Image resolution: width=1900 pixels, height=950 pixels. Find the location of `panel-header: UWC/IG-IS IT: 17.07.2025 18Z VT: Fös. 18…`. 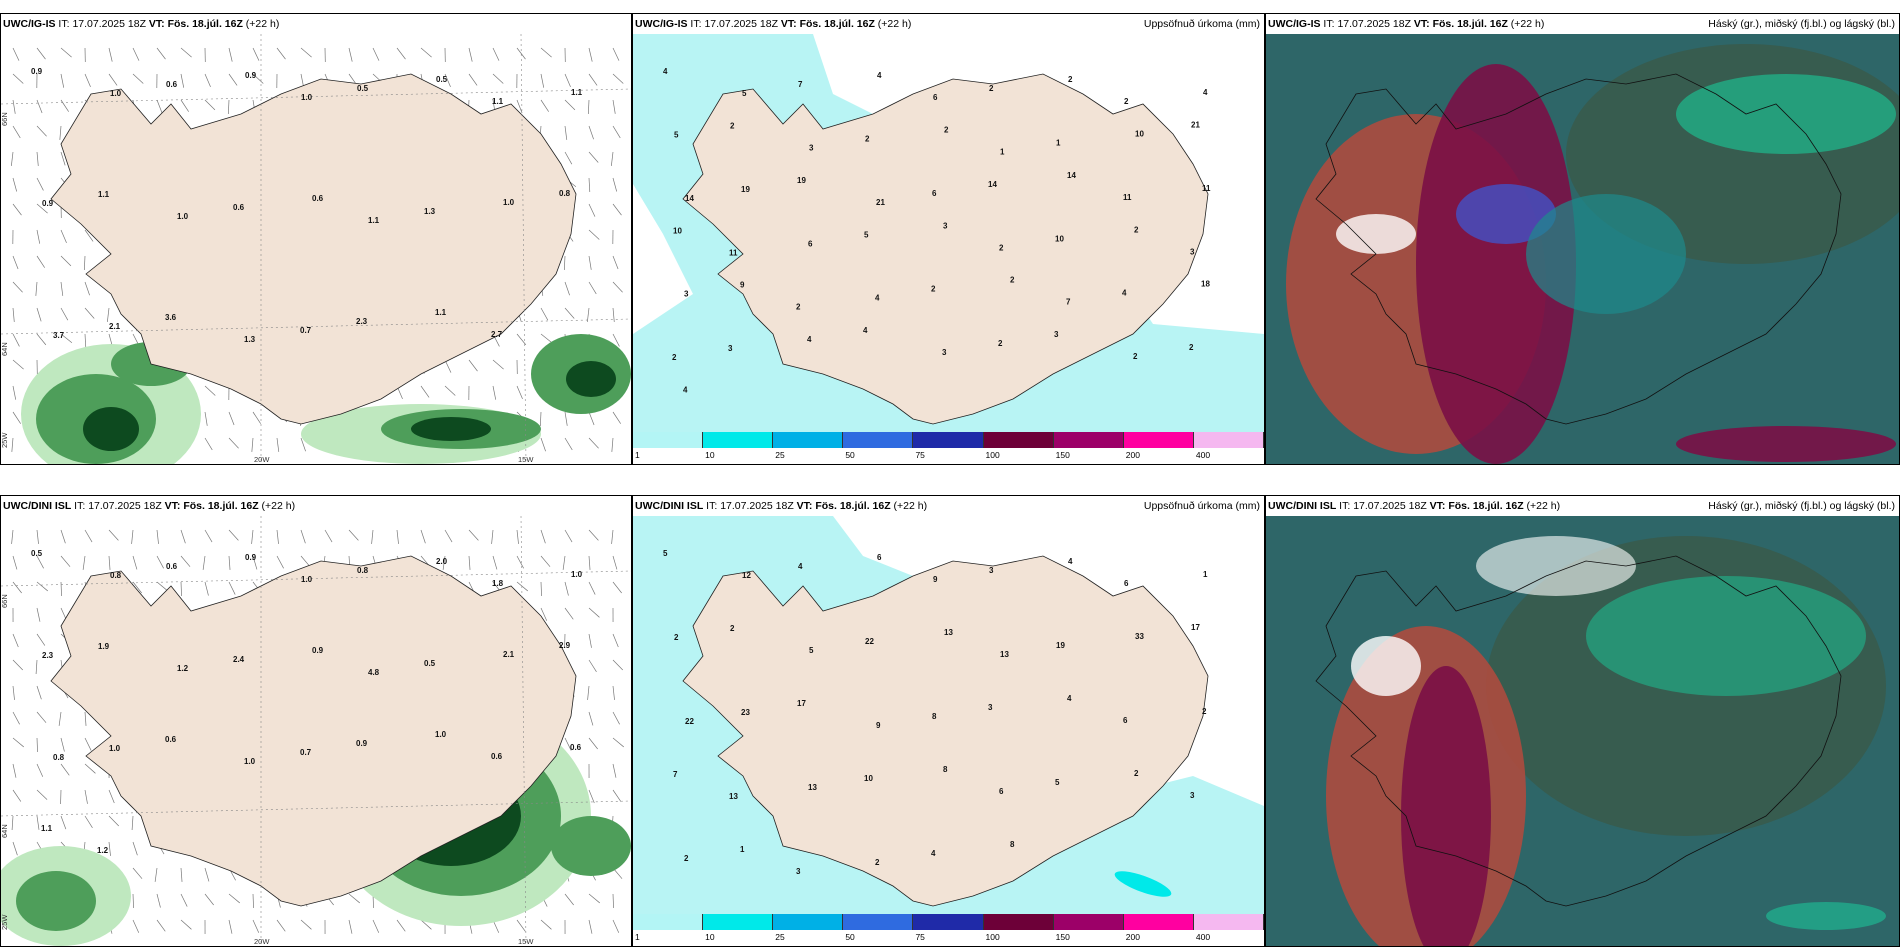

panel-header: UWC/IG-IS IT: 17.07.2025 18Z VT: Fös. 18… is located at coordinates (141, 24).